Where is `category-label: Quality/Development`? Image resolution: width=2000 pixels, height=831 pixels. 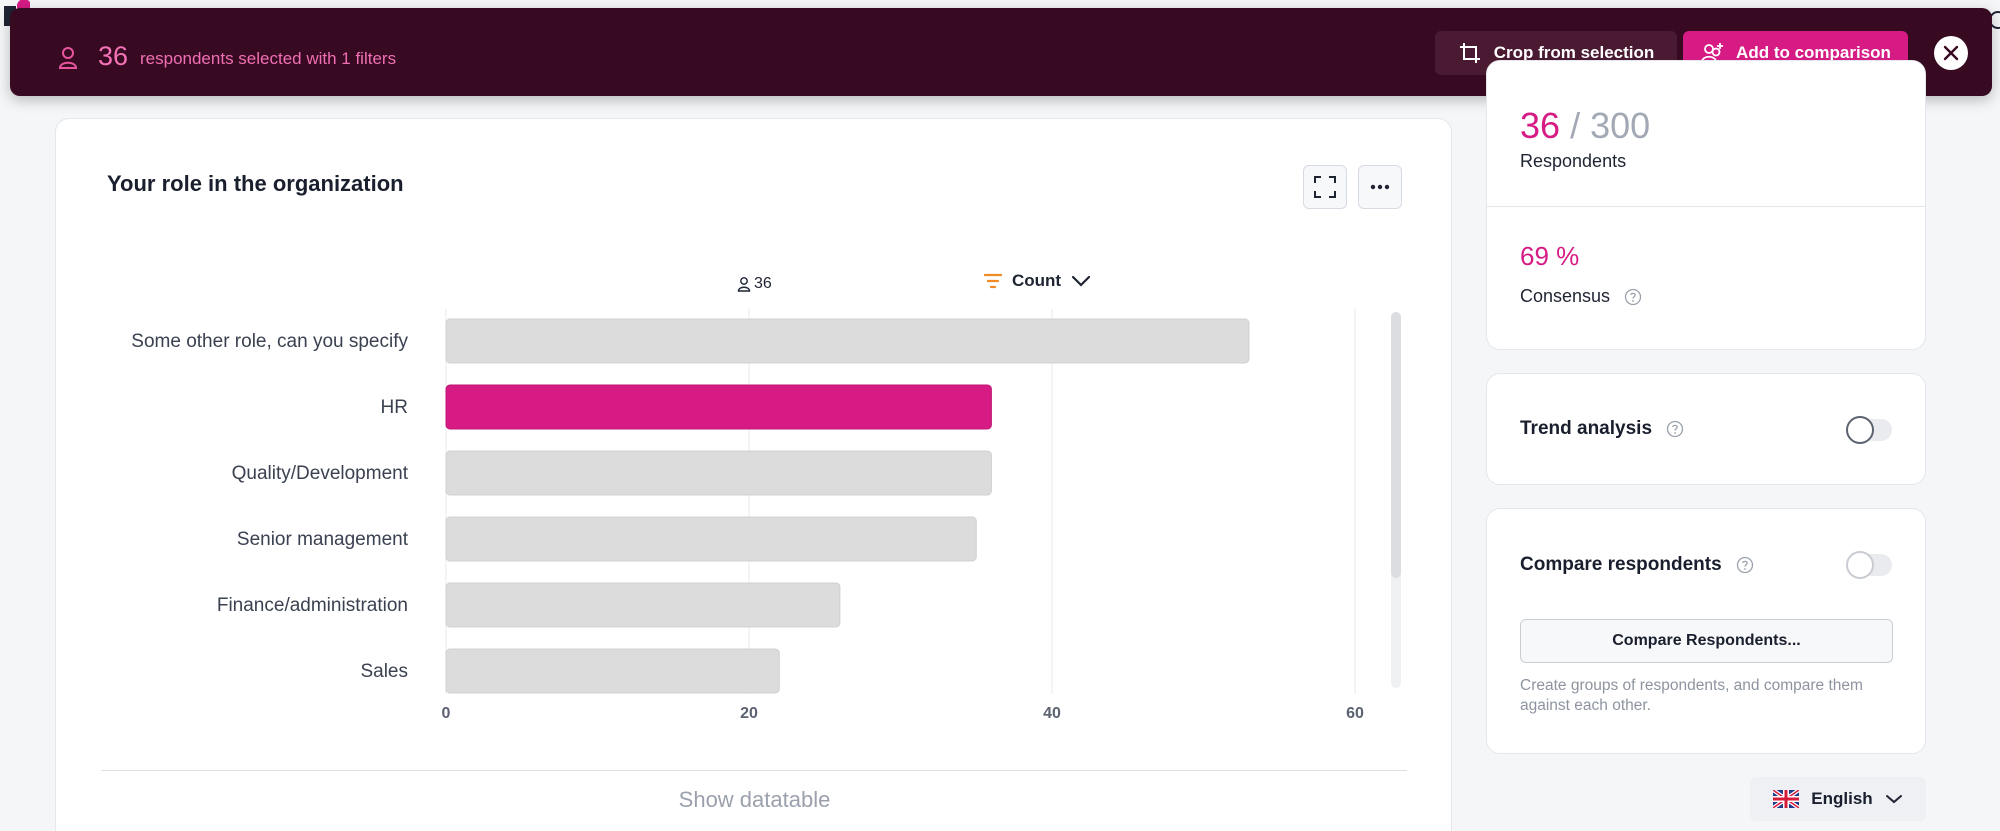
category-label: Quality/Development is located at coordinates (320, 473).